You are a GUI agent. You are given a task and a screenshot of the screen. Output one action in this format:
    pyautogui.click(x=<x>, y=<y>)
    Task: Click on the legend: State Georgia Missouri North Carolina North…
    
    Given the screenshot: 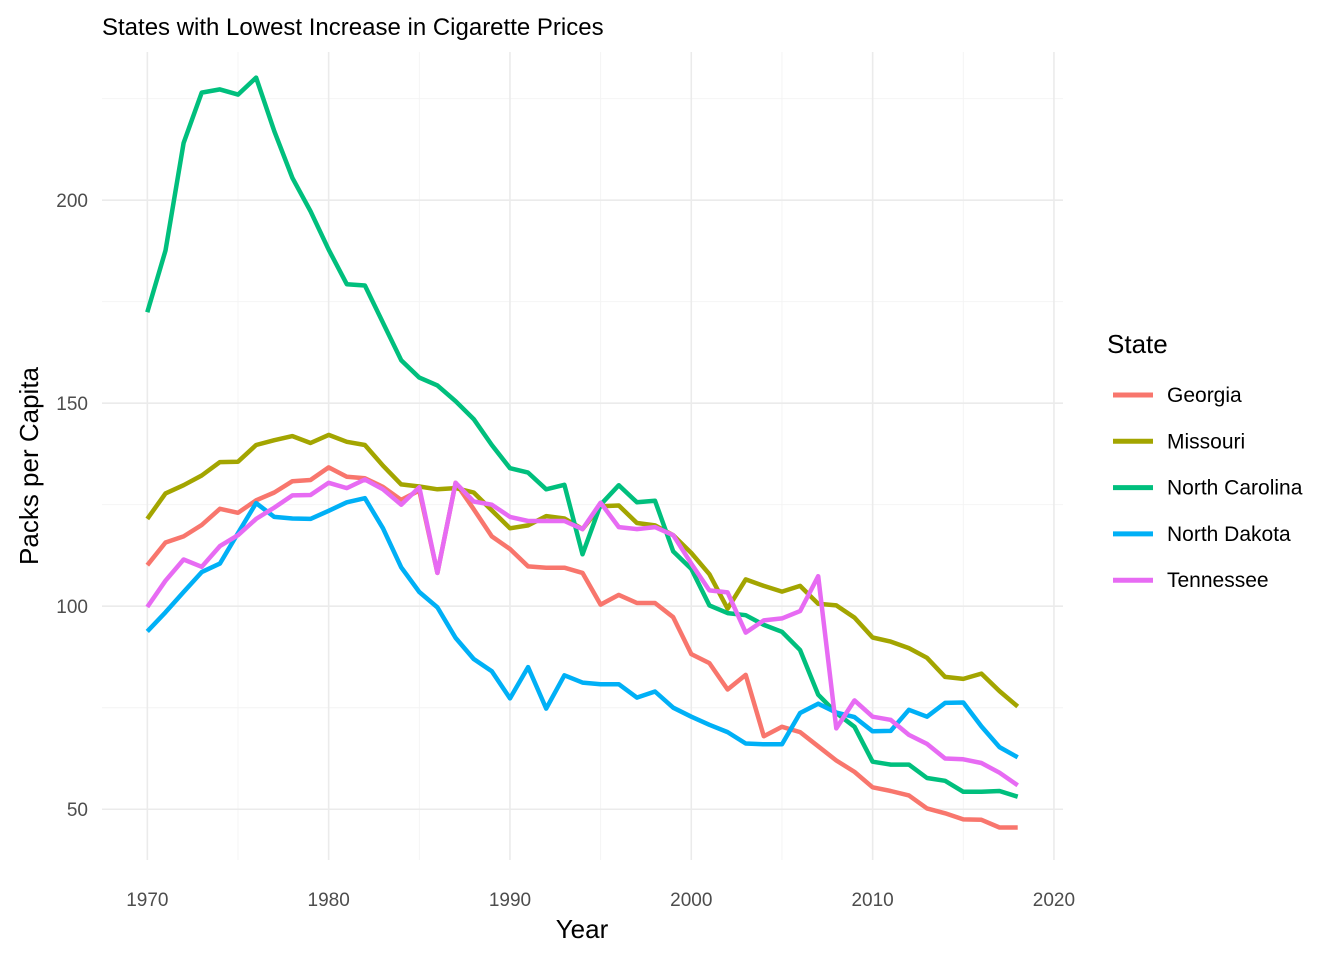 What is the action you would take?
    pyautogui.click(x=1205, y=460)
    